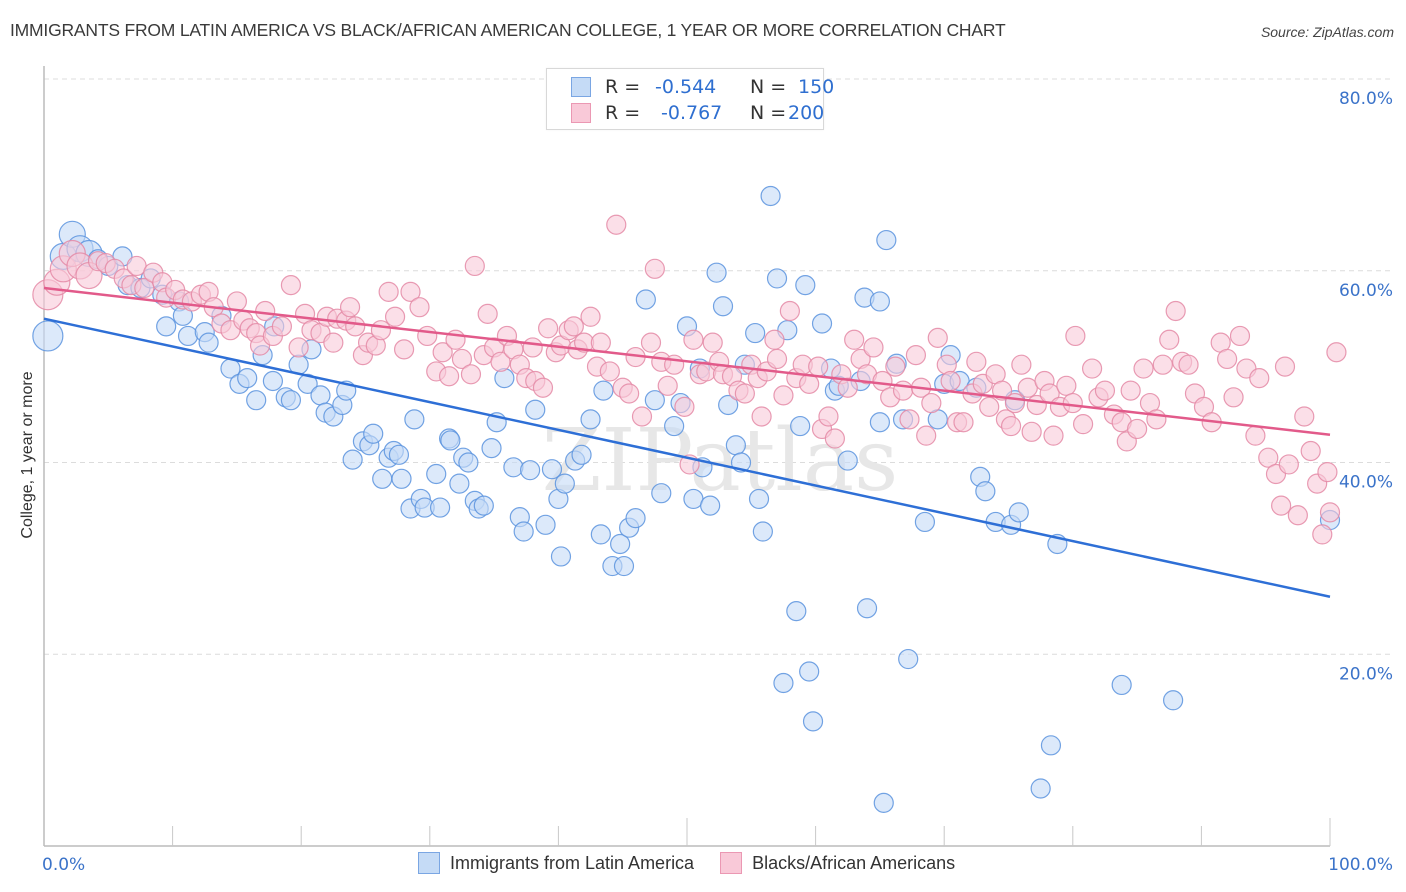 Image resolution: width=1406 pixels, height=892 pixels. What do you see at coordinates (816, 87) in the screenshot?
I see `n-value: 150` at bounding box center [816, 87].